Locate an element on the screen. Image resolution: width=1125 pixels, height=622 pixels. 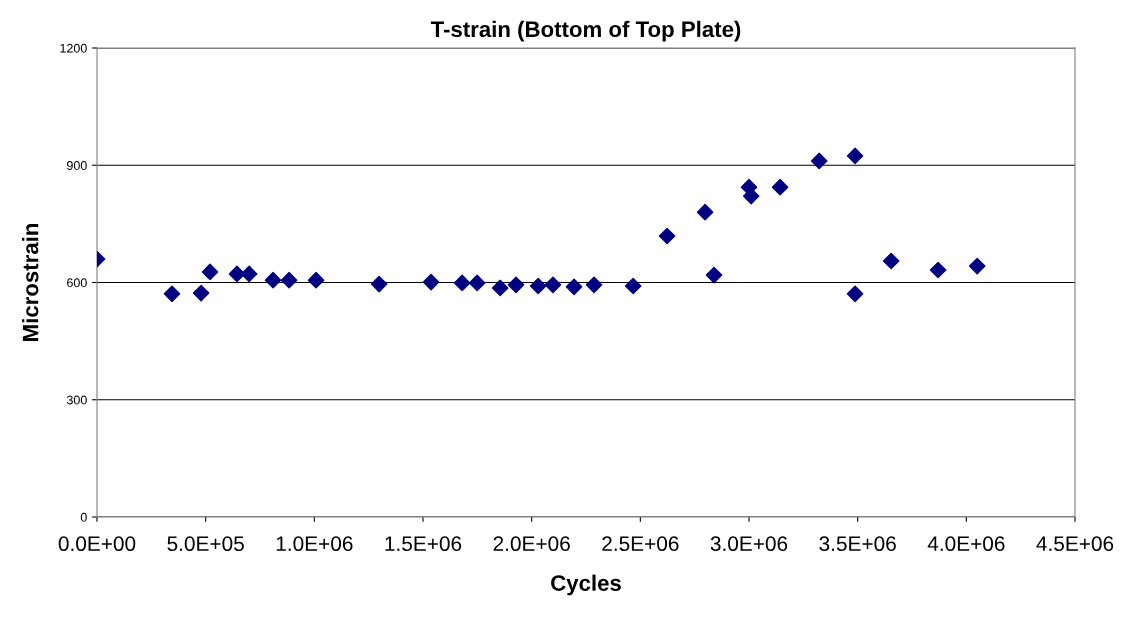
x-tick-label: 4.5E+06 is located at coordinates (1075, 544).